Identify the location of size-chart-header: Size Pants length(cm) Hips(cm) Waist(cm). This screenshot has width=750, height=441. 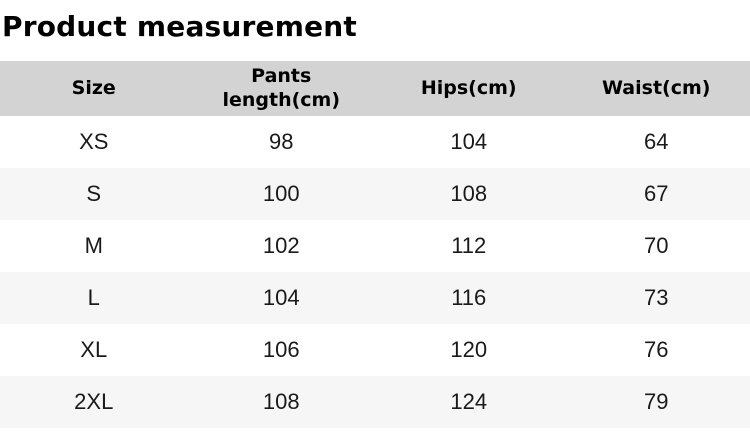
(375, 88).